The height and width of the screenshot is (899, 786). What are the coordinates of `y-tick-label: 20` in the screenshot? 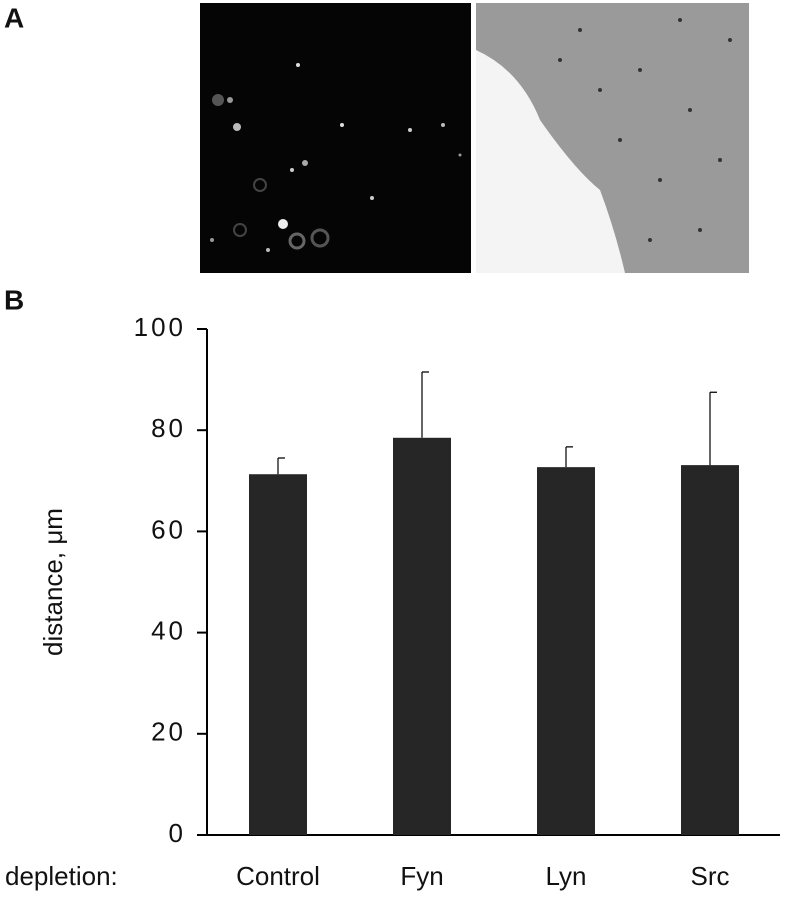 It's located at (168, 732).